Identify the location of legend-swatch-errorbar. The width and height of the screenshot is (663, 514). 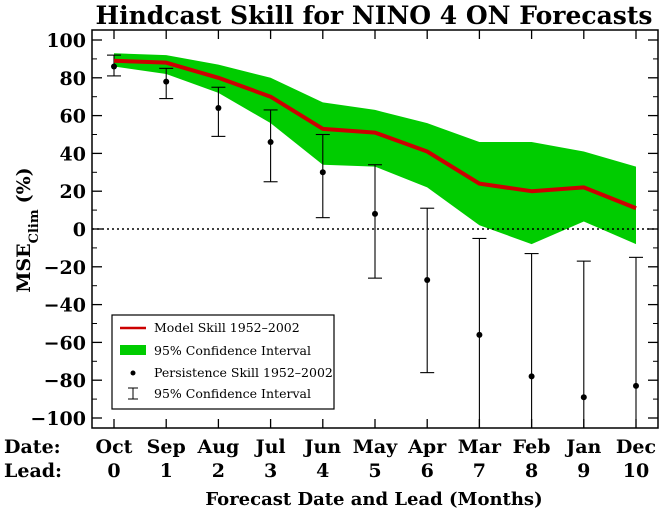
(133, 393).